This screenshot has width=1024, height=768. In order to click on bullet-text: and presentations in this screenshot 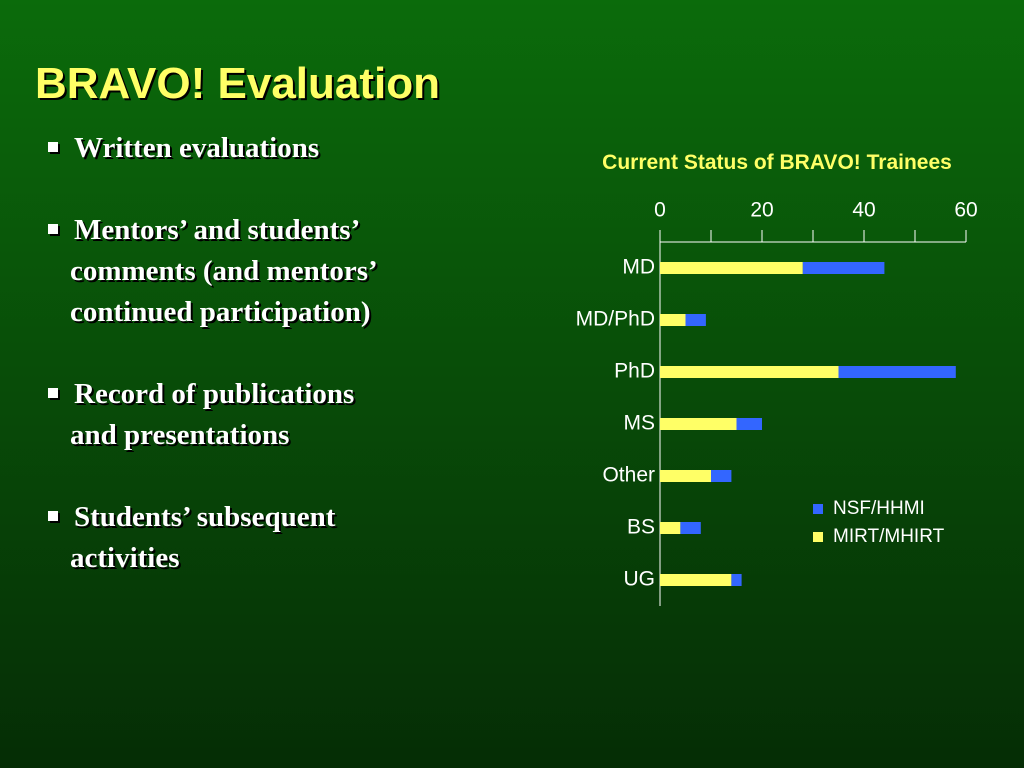, I will do `click(179, 435)`.